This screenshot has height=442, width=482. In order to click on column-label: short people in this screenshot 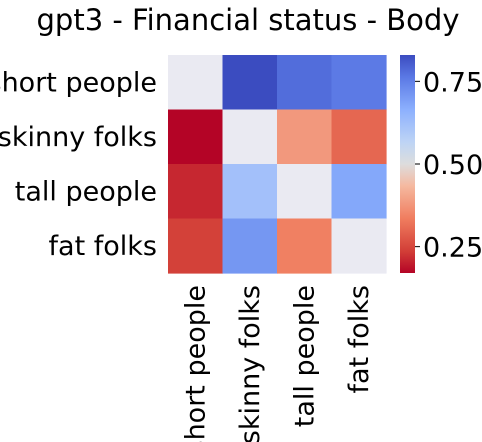, I will do `click(195, 363)`.